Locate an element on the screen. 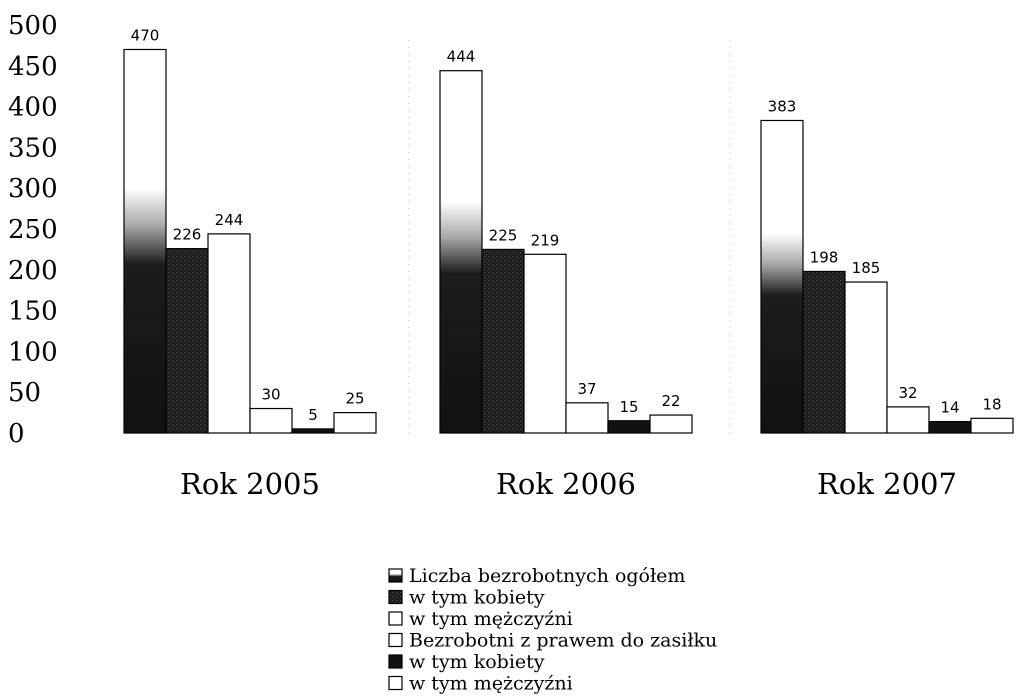 The width and height of the screenshot is (1033, 698). y-tick-label: 250 is located at coordinates (33, 230).